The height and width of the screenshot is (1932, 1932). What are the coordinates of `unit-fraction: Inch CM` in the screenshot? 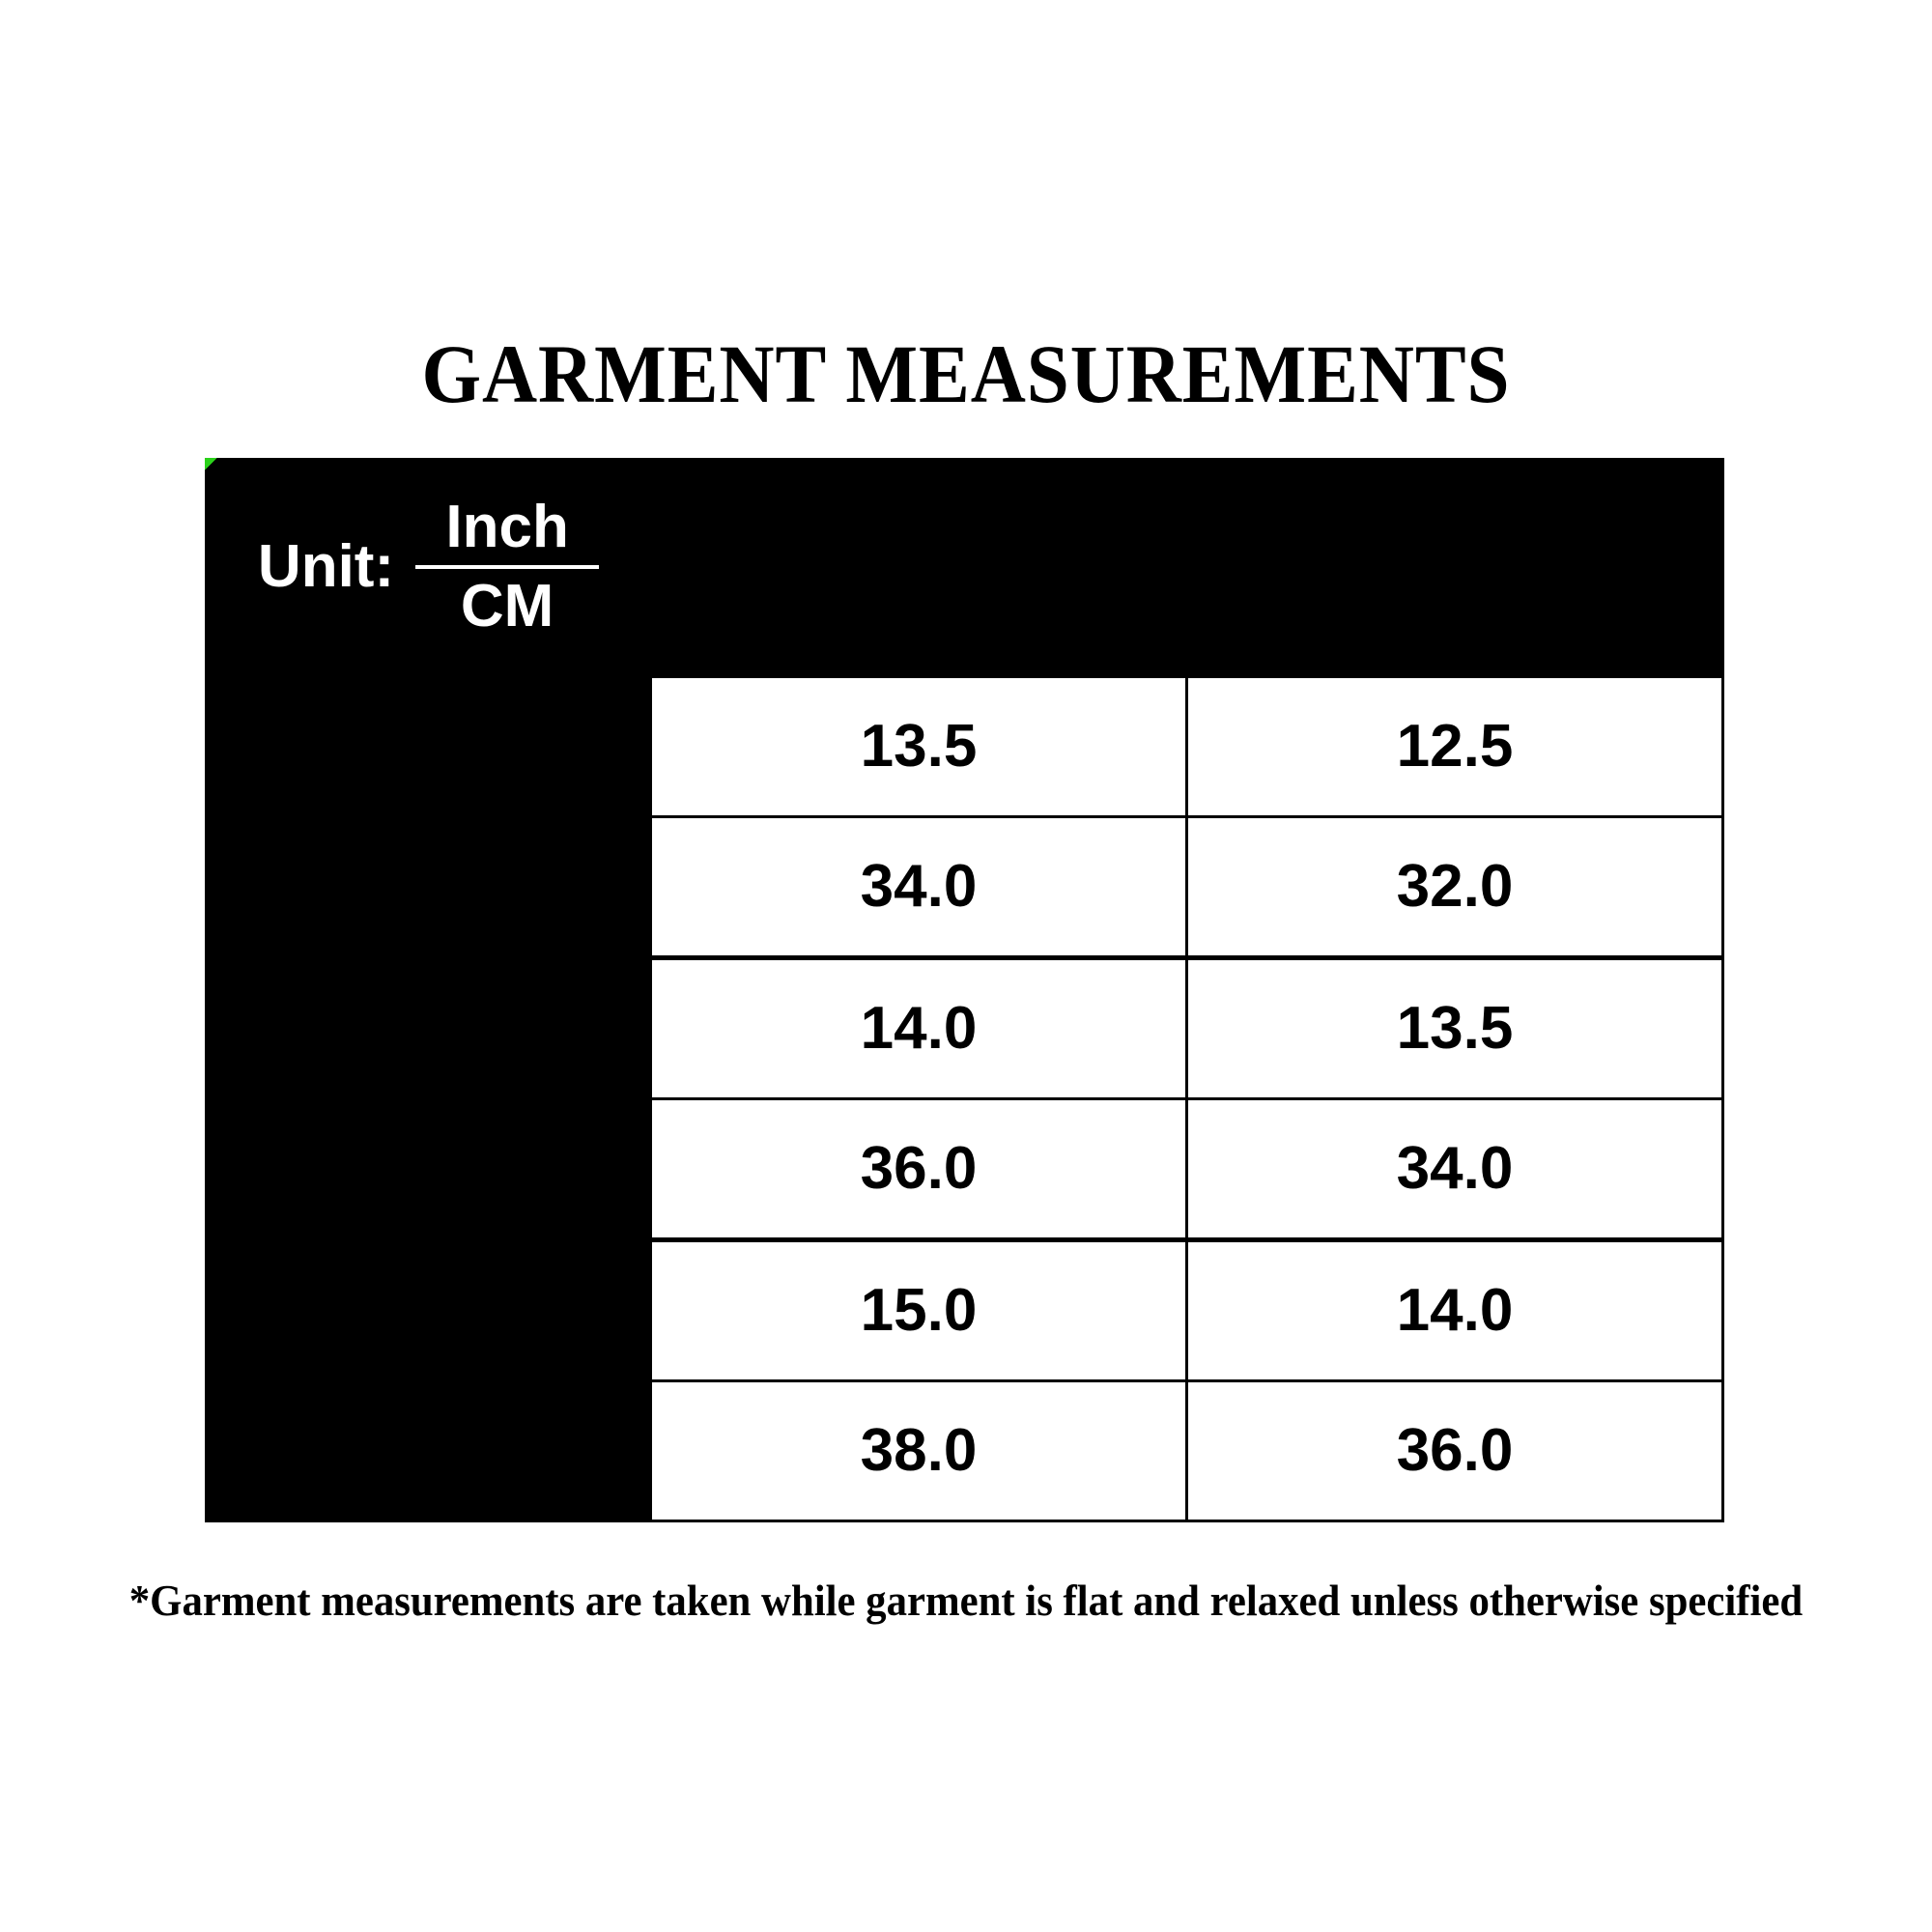 It's located at (507, 566).